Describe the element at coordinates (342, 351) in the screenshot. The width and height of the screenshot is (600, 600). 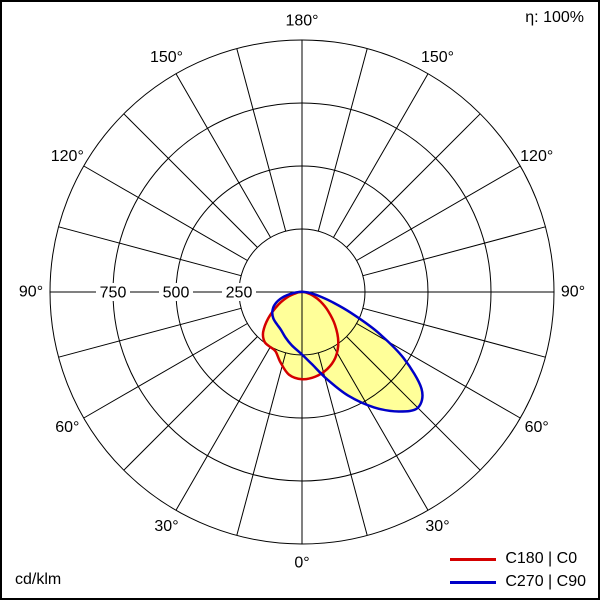
I see `series-curves` at that location.